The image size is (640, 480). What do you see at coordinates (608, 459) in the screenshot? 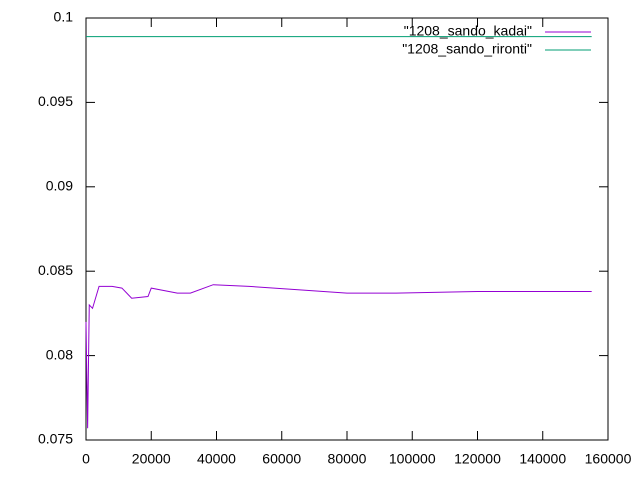
I see `x-tick-label: 160000` at bounding box center [608, 459].